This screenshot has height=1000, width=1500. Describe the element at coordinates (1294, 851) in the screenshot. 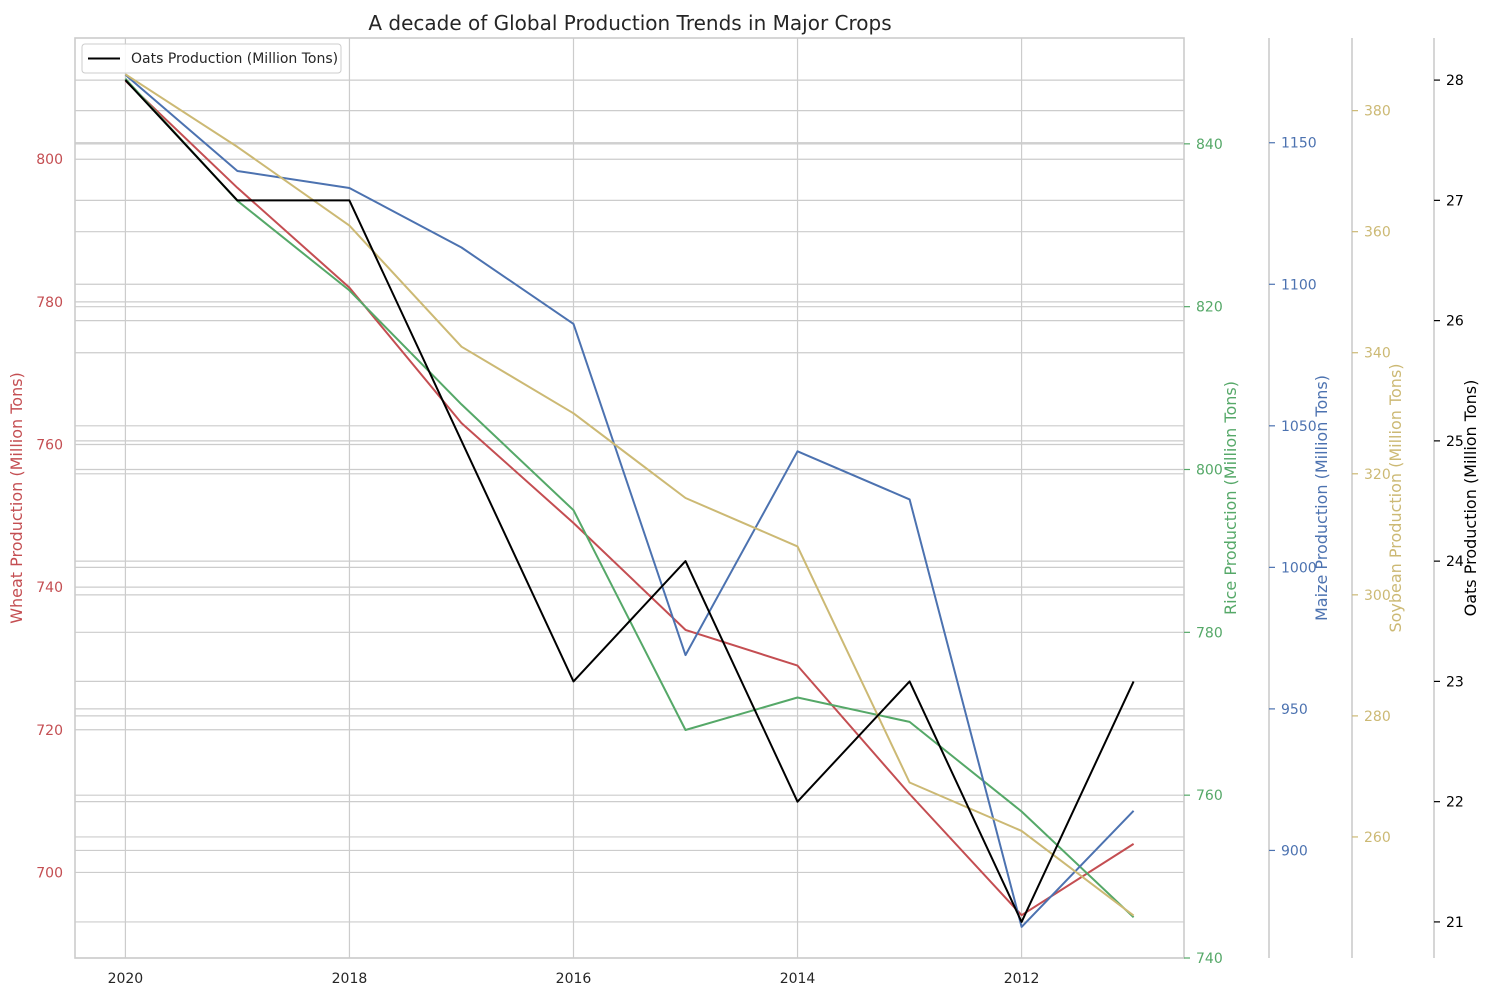

I see `y-tick-label: 900` at that location.